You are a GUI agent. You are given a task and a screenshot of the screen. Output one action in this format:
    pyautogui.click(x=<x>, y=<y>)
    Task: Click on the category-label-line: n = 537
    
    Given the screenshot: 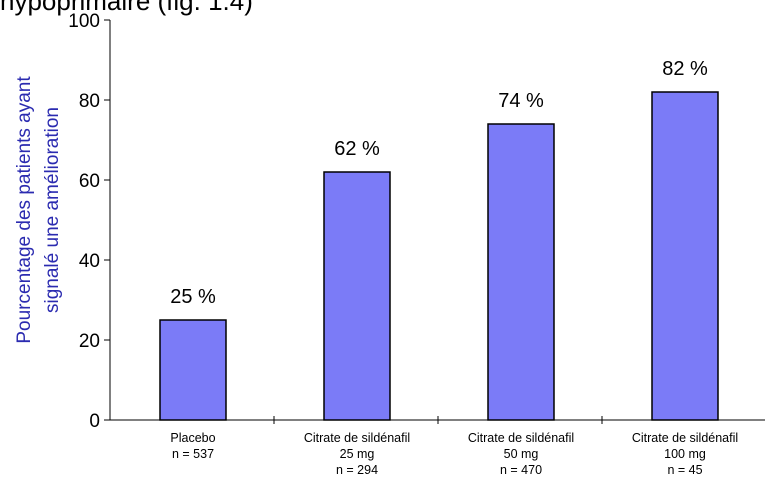 What is the action you would take?
    pyautogui.click(x=193, y=454)
    